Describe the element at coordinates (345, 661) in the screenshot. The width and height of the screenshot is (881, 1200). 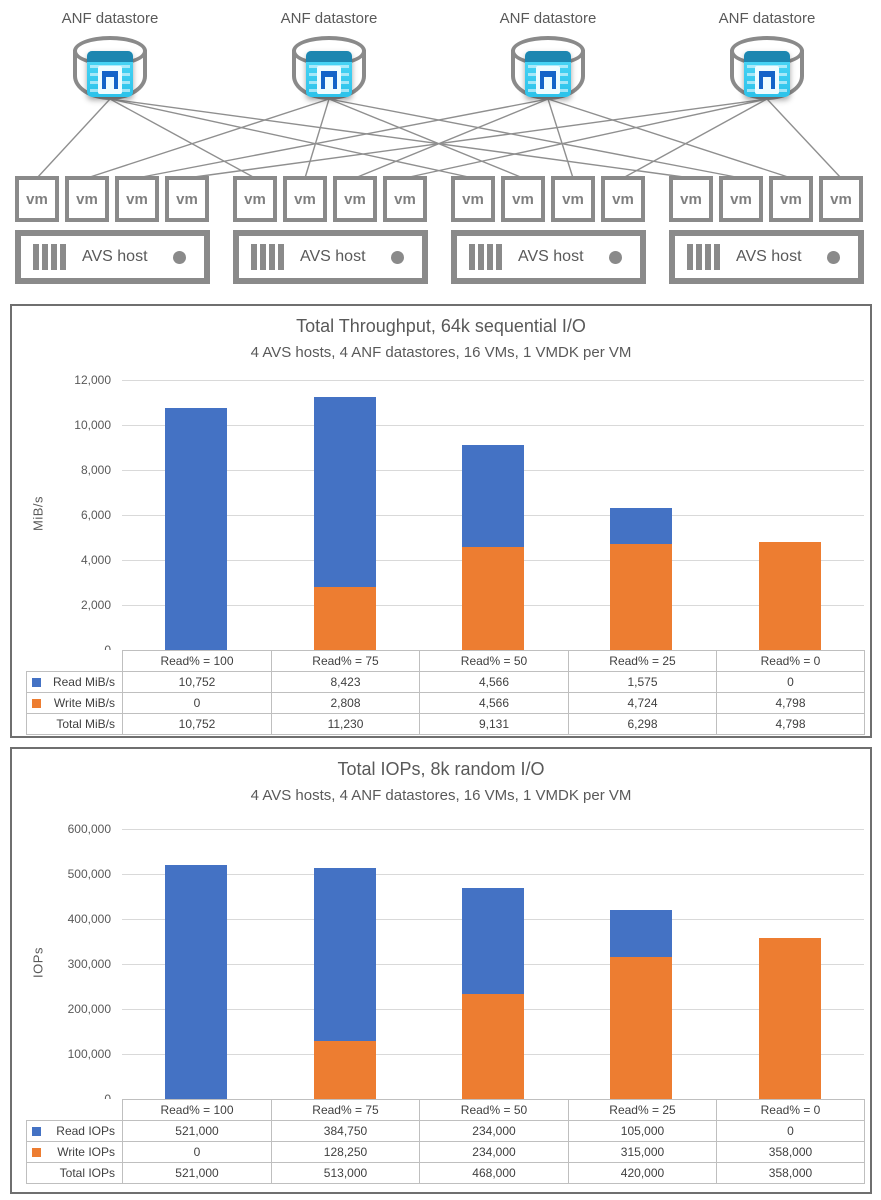
I see `category-header-cell: Read% = 75` at that location.